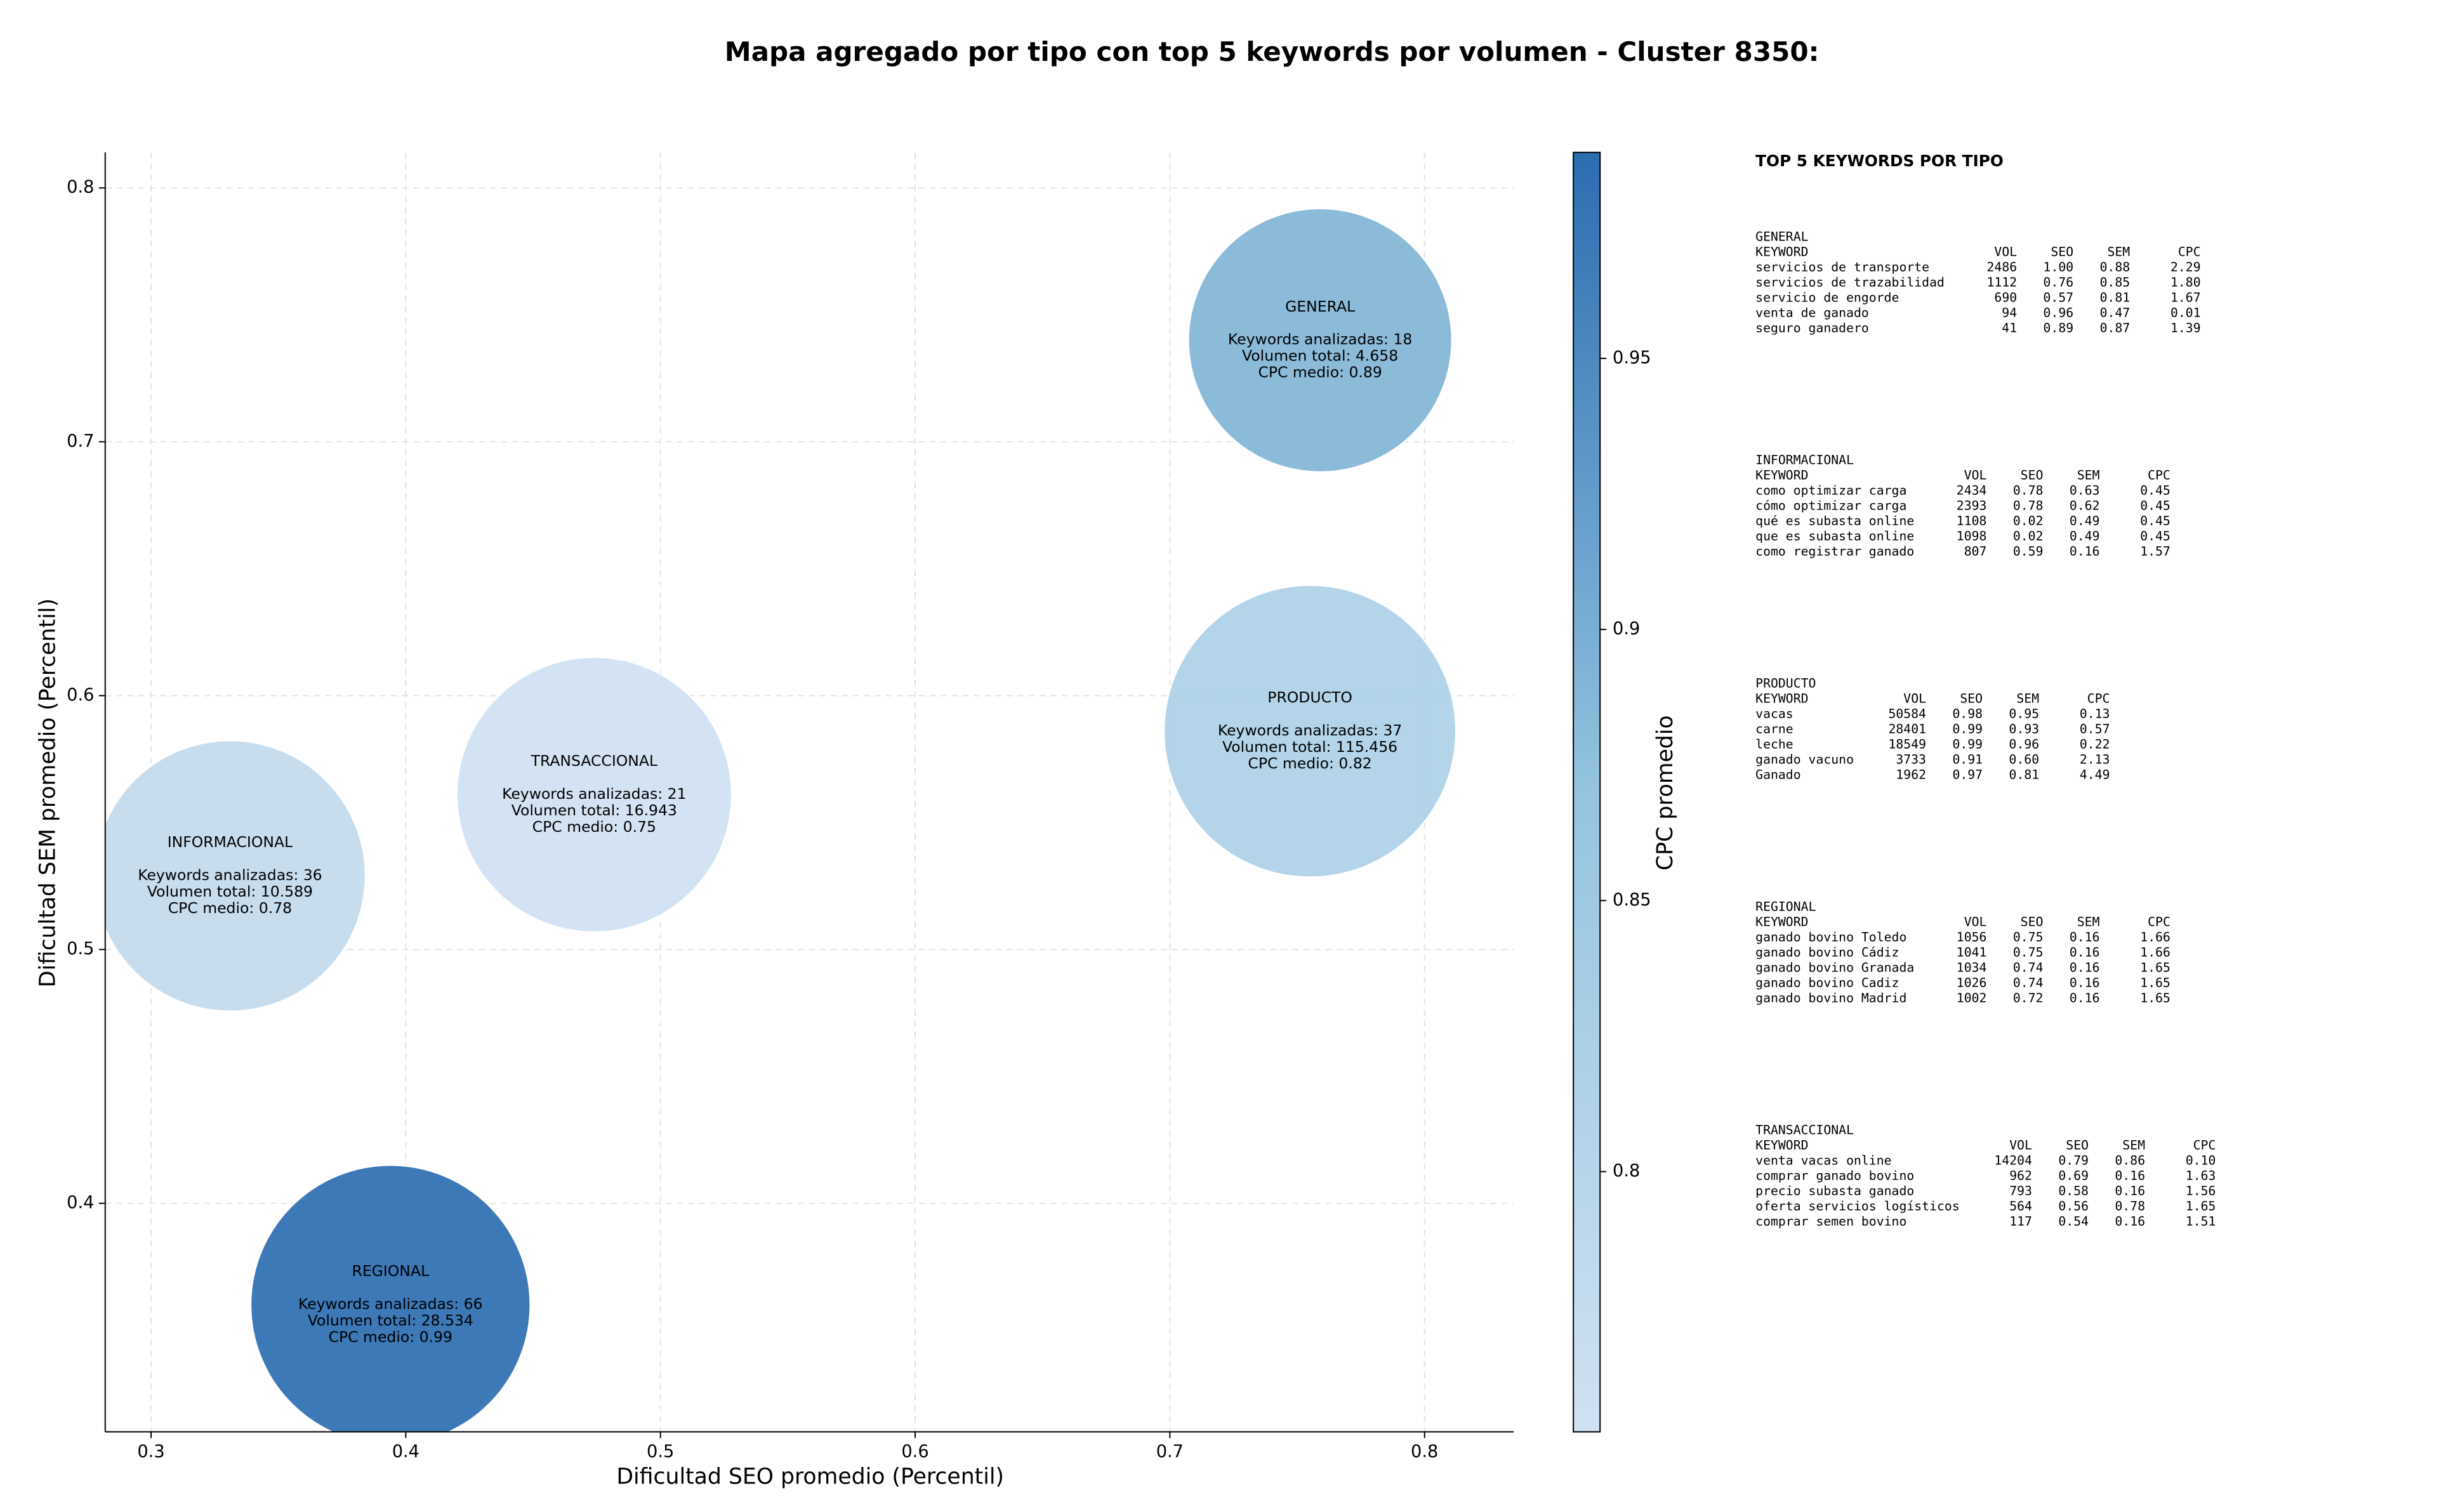 Image resolution: width=2437 pixels, height=1512 pixels. What do you see at coordinates (2059, 328) in the screenshot?
I see `panel-cell: 0.89` at bounding box center [2059, 328].